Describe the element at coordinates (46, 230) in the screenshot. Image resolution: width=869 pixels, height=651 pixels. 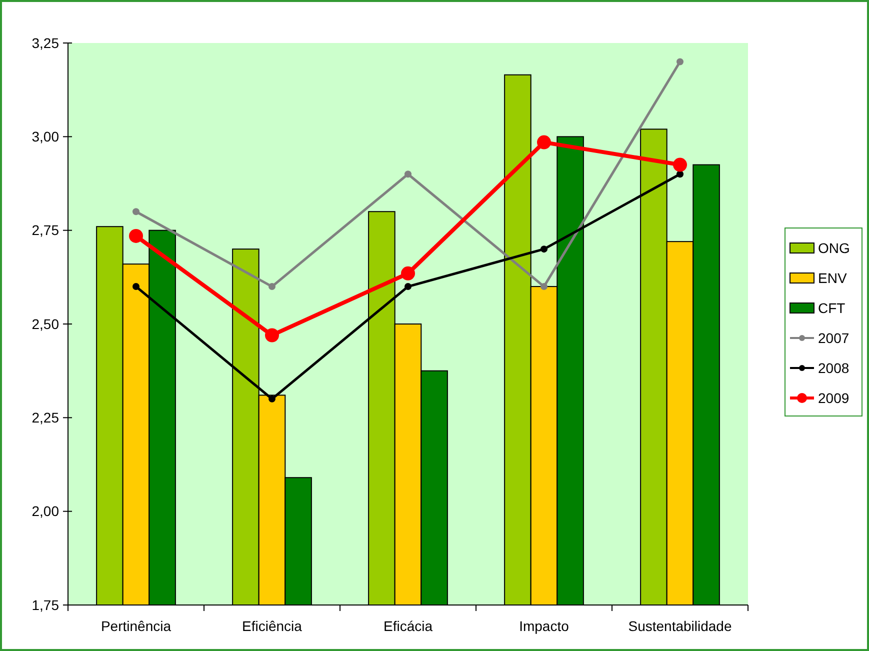
I see `y-tick-label: 2,75` at that location.